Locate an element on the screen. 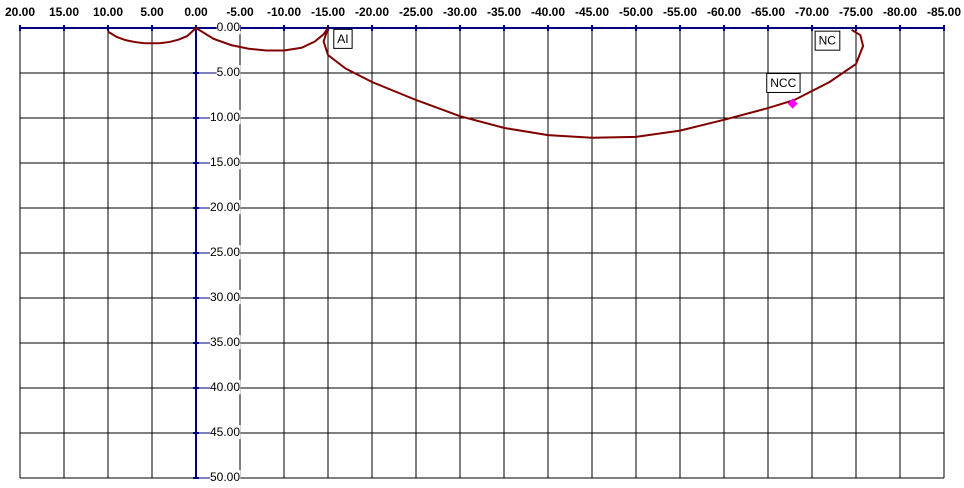  y-tick-label: 5.00 is located at coordinates (229, 72).